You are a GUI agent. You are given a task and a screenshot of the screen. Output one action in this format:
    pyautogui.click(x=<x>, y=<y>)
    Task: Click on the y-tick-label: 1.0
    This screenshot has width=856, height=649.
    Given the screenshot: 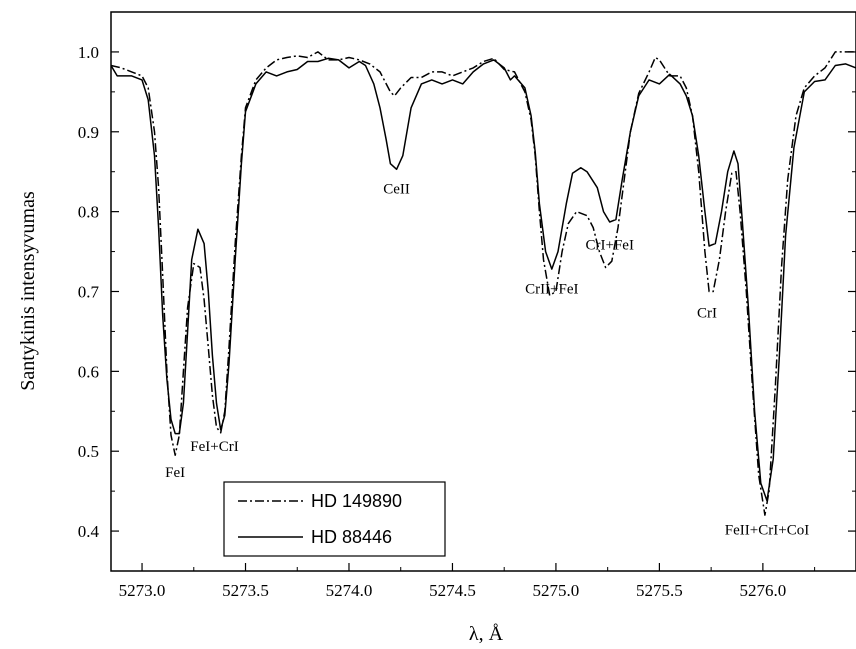 What is the action you would take?
    pyautogui.click(x=88, y=52)
    